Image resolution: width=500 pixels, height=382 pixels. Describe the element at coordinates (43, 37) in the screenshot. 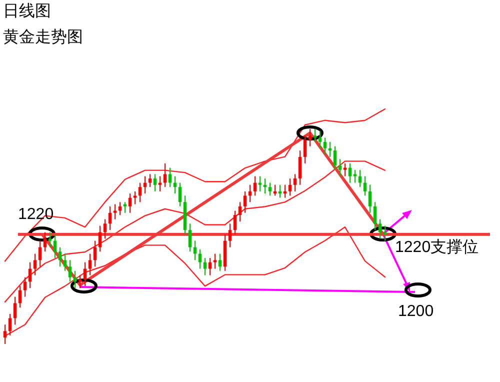

I see `chart-subtitle: 黄金走势图` at that location.